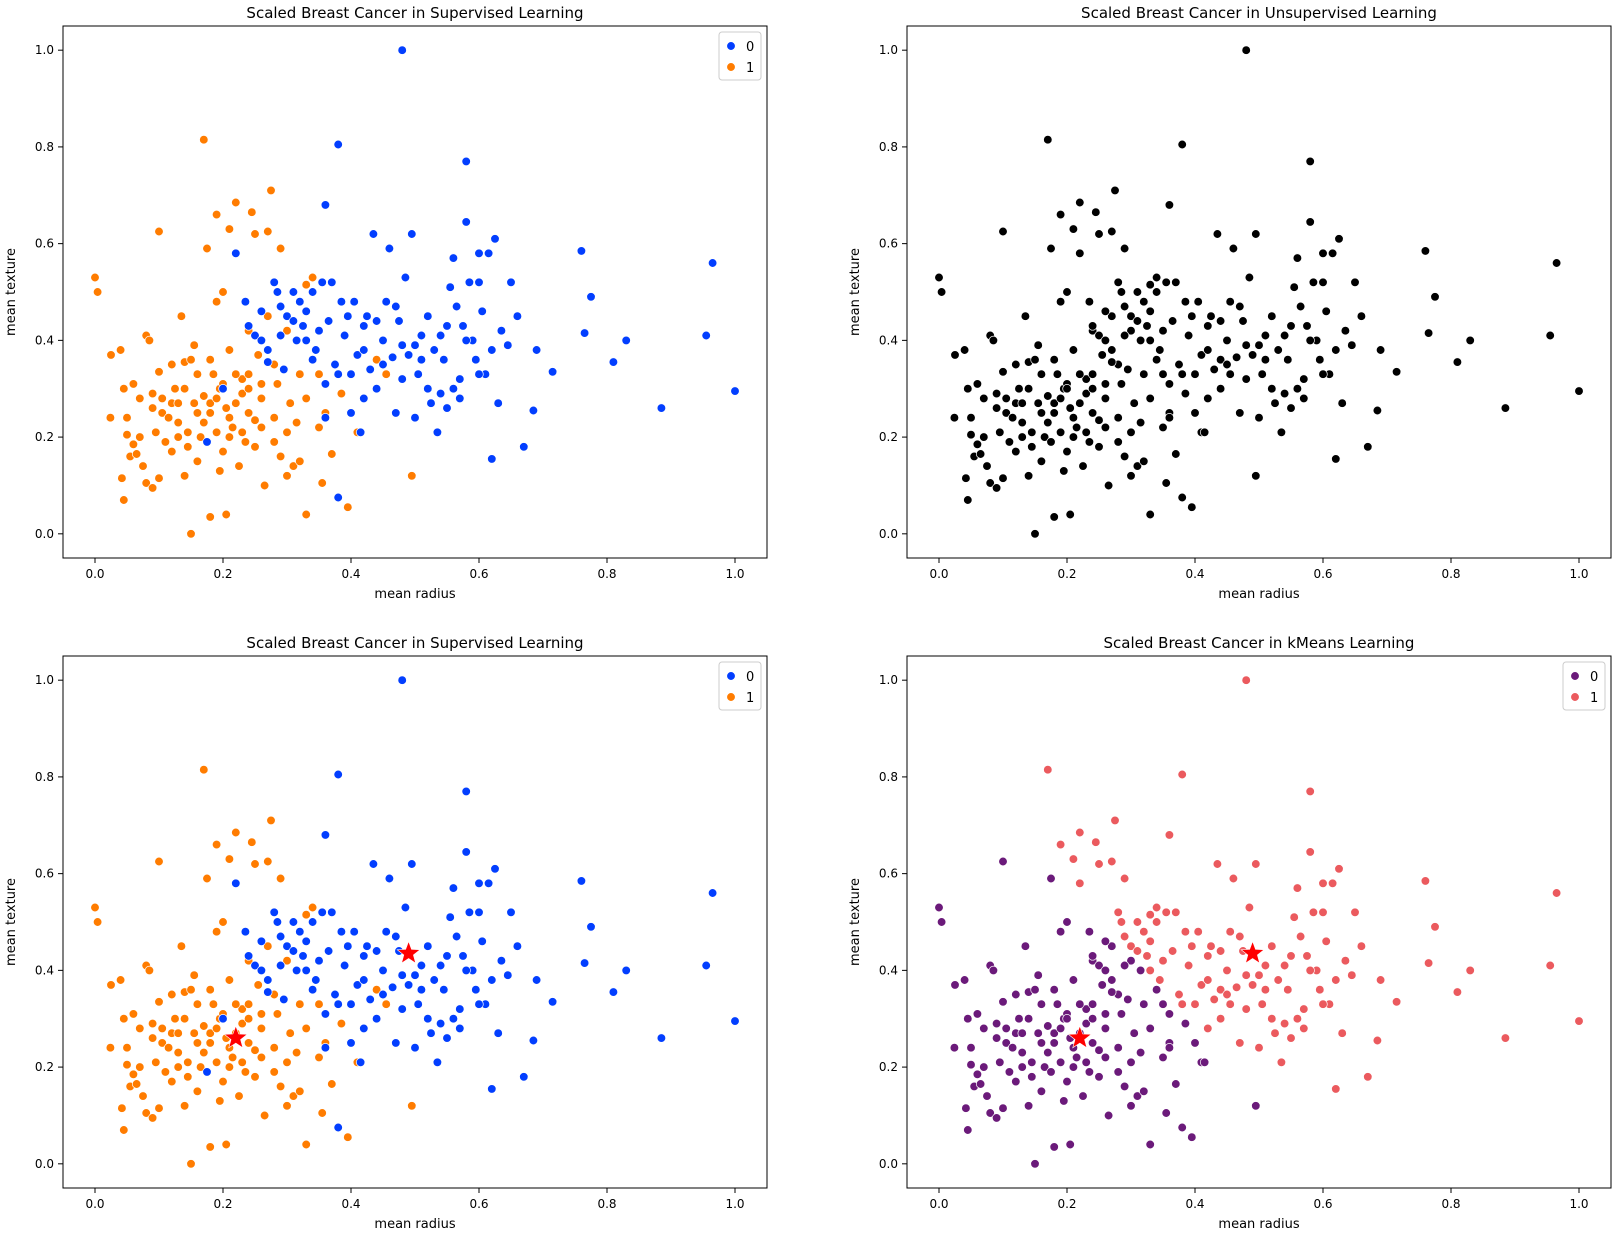 Image resolution: width=1621 pixels, height=1238 pixels. Describe the element at coordinates (1584, 686) in the screenshot. I see `legend-box` at that location.